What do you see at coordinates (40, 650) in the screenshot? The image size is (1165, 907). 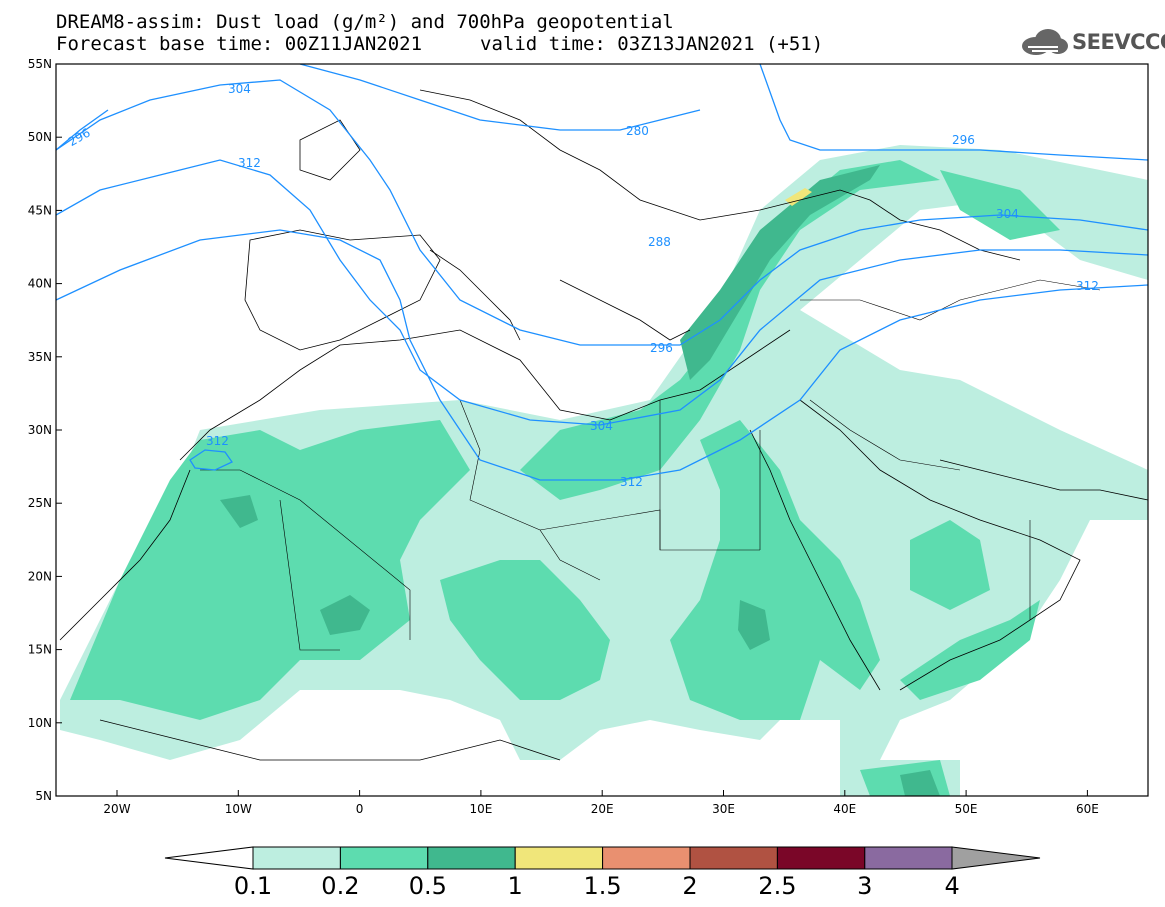 I see `lat-tick-label: 15N` at bounding box center [40, 650].